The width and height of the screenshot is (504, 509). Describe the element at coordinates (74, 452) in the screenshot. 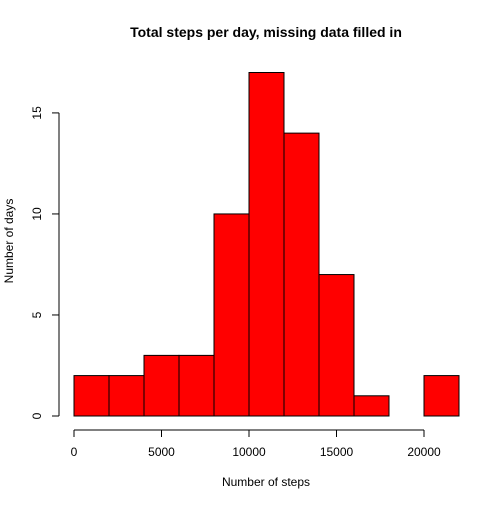

I see `x-tick-label: 0` at that location.